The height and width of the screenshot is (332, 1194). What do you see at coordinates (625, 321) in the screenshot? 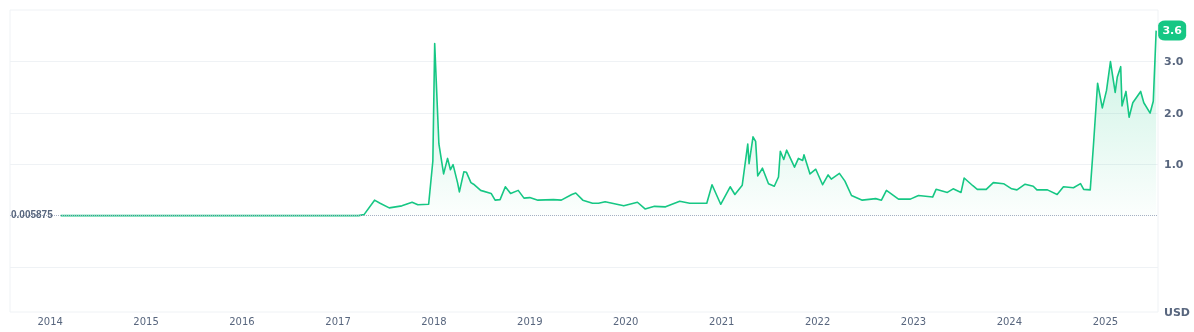
I see `x-tick-label: 2020` at bounding box center [625, 321].